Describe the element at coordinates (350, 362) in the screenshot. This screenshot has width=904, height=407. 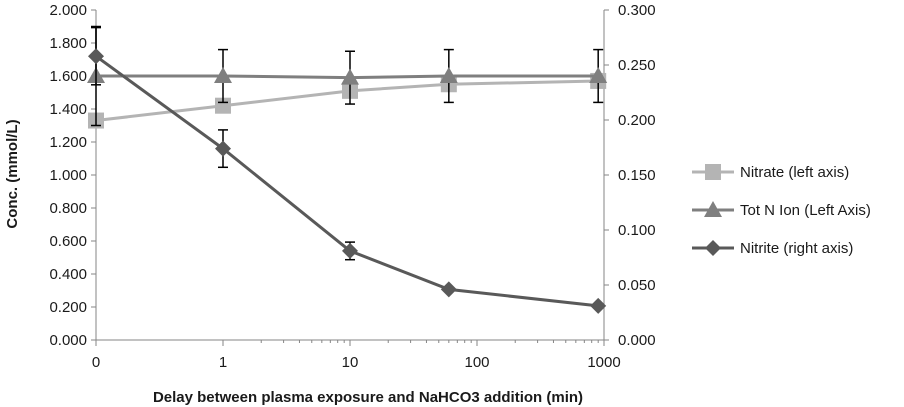
I see `x-tick-label: 10` at that location.